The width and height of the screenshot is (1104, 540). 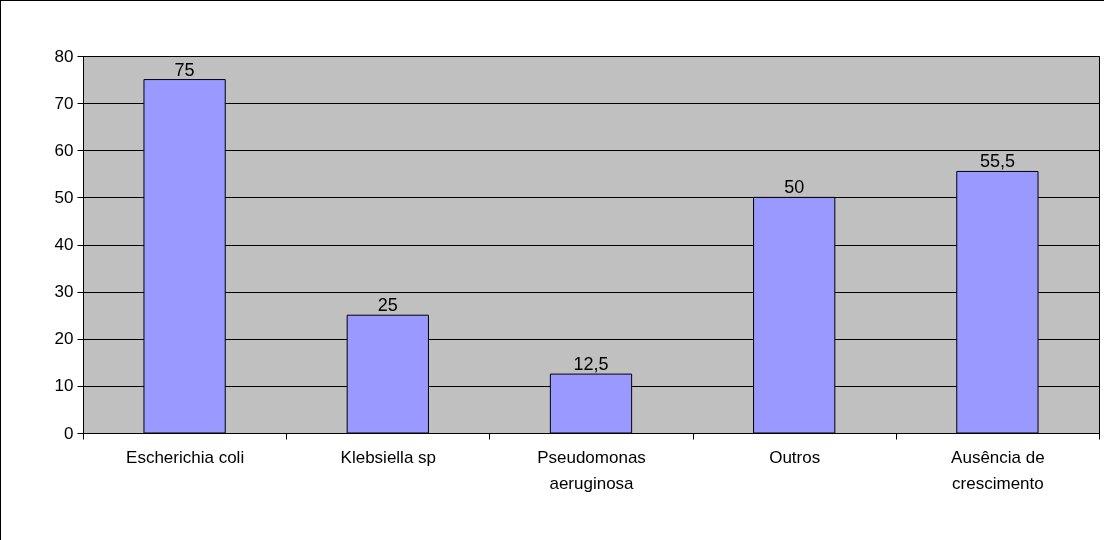 I want to click on data-label: 25, so click(x=387, y=305).